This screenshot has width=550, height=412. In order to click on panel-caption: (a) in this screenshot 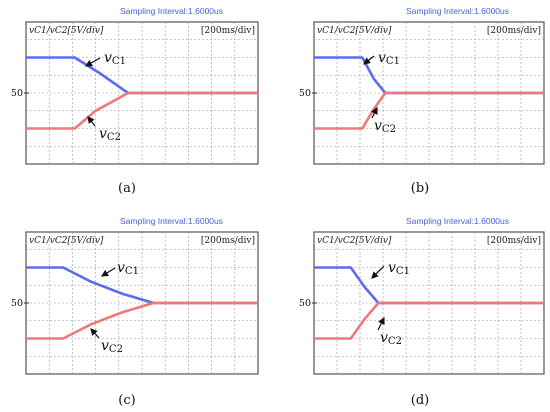, I will do `click(127, 188)`.